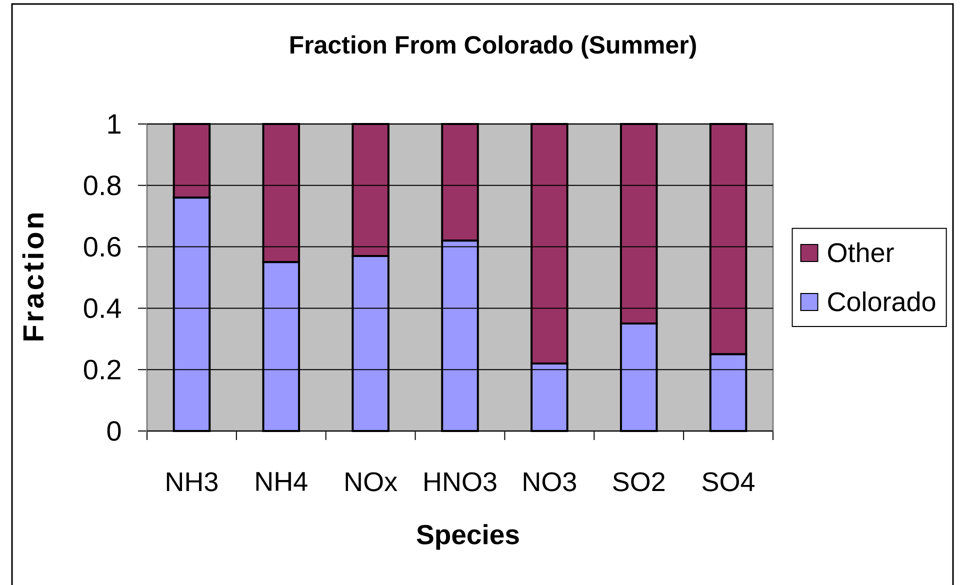 The height and width of the screenshot is (585, 961). I want to click on y-tick-label: 0.8, so click(102, 185).